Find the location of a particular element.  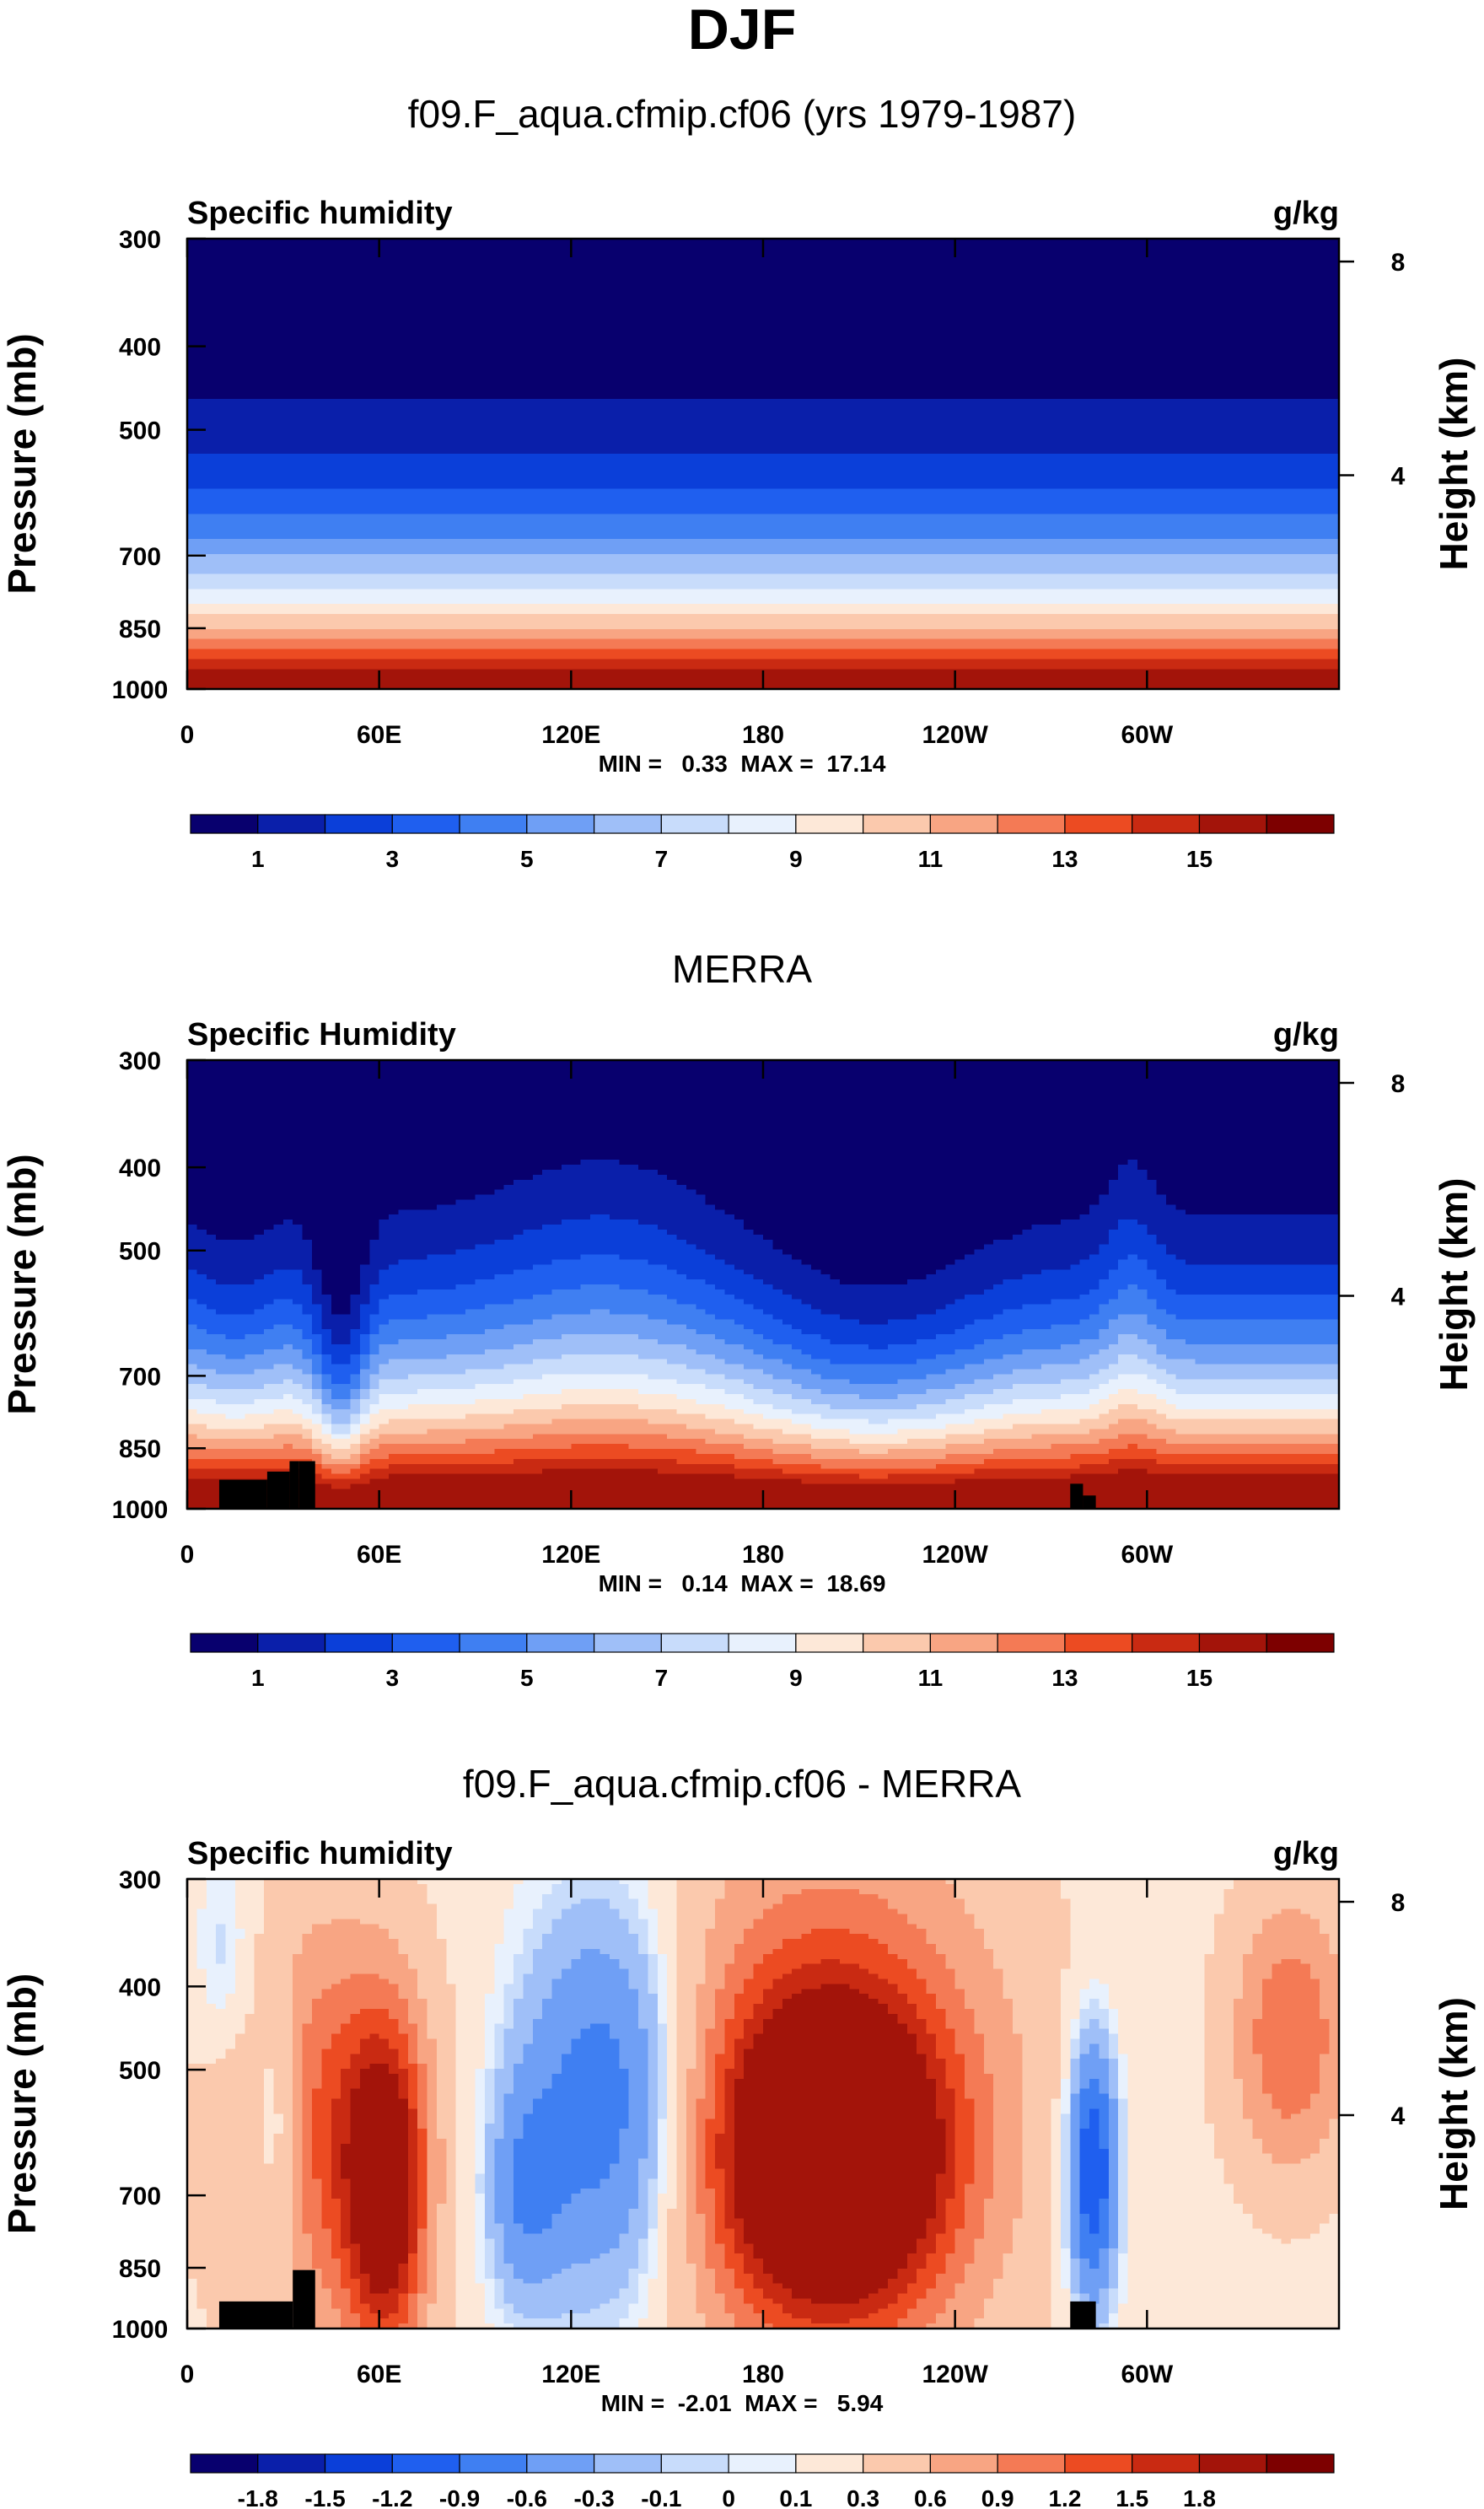

variable-label: Specific Humidity is located at coordinates (321, 1035).